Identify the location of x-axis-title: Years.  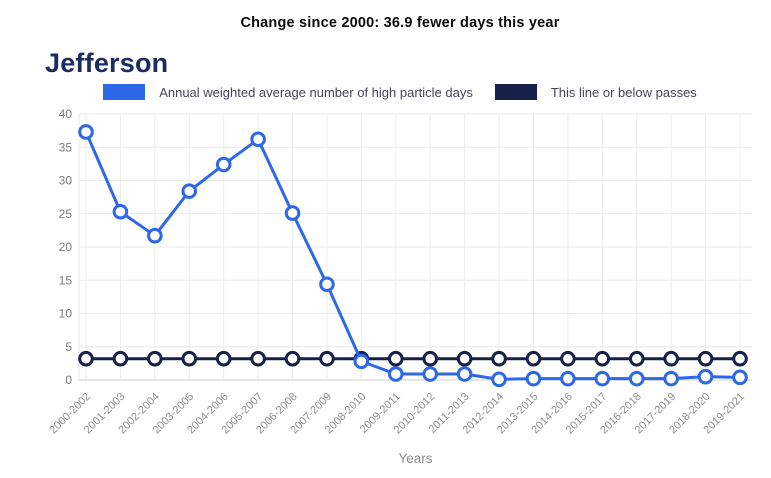
(415, 458).